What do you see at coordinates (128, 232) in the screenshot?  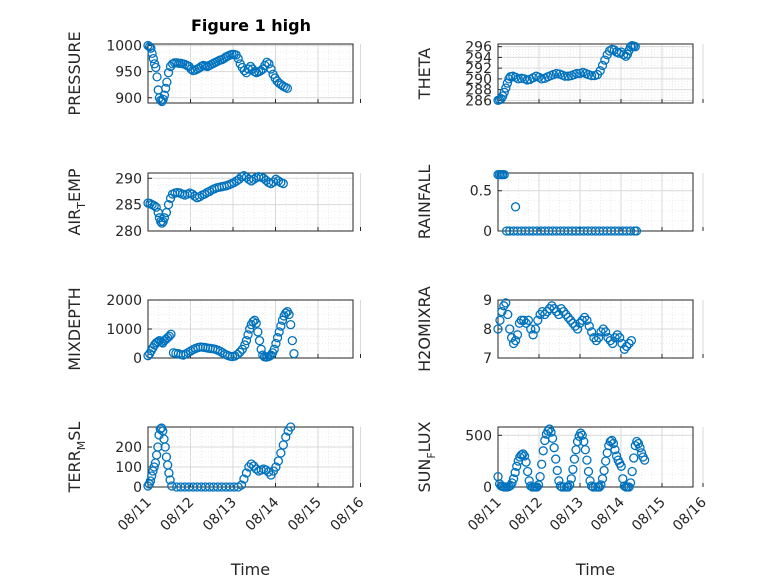 I see `y-tick-label: 280` at bounding box center [128, 232].